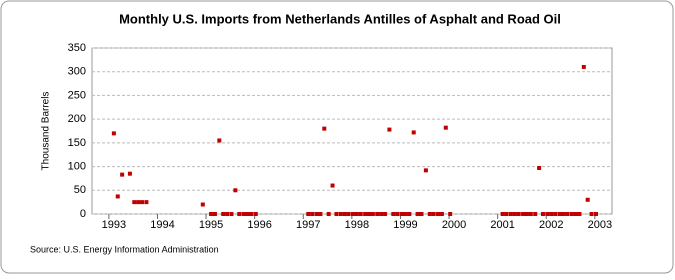  Describe the element at coordinates (454, 225) in the screenshot. I see `x-tick-label: 2000` at that location.